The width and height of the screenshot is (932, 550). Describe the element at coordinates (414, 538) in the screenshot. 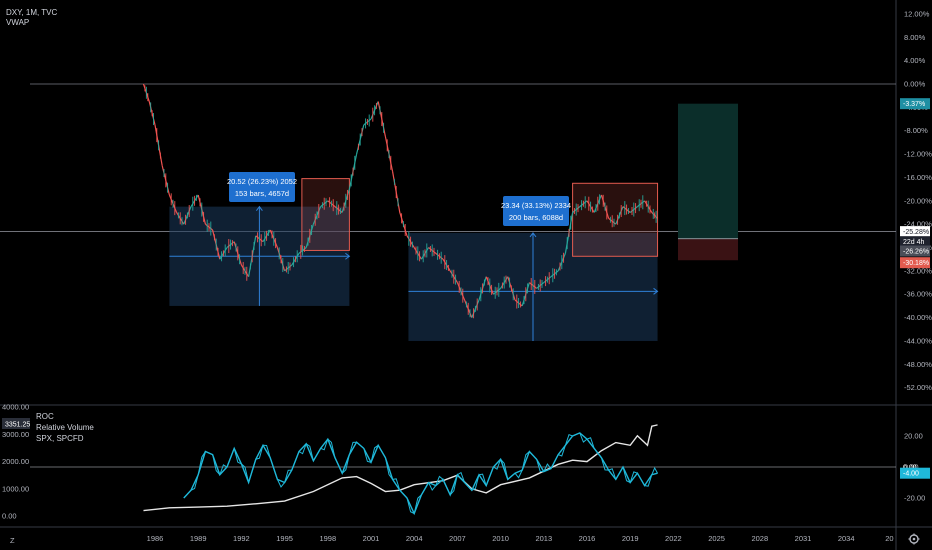

I see `x-tick-label: 2004` at that location.